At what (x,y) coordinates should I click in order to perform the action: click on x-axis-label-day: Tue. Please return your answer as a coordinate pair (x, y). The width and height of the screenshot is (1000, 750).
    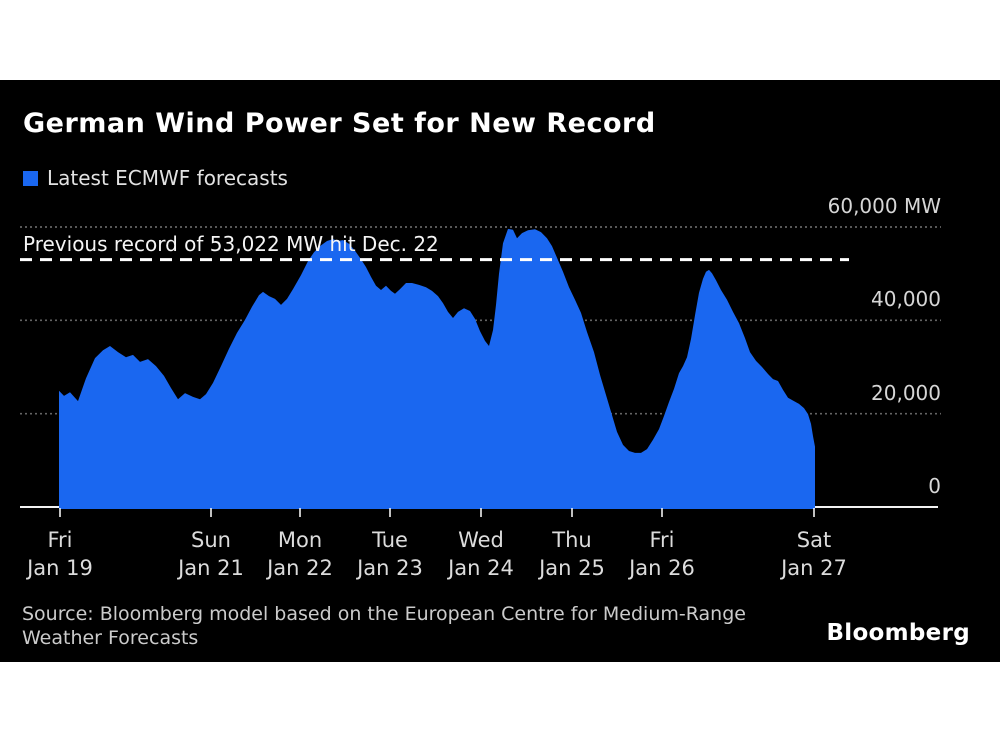
    Looking at the image, I should click on (390, 540).